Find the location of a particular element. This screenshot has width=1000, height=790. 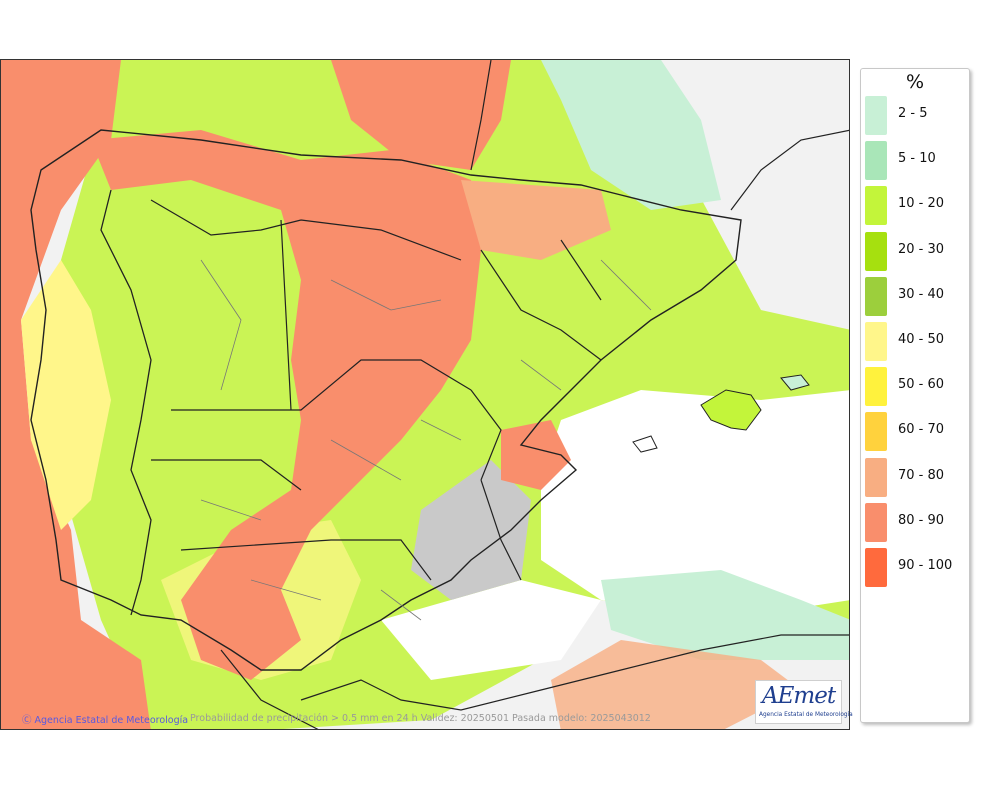

legend-item: 5 - 10 is located at coordinates (917, 160).